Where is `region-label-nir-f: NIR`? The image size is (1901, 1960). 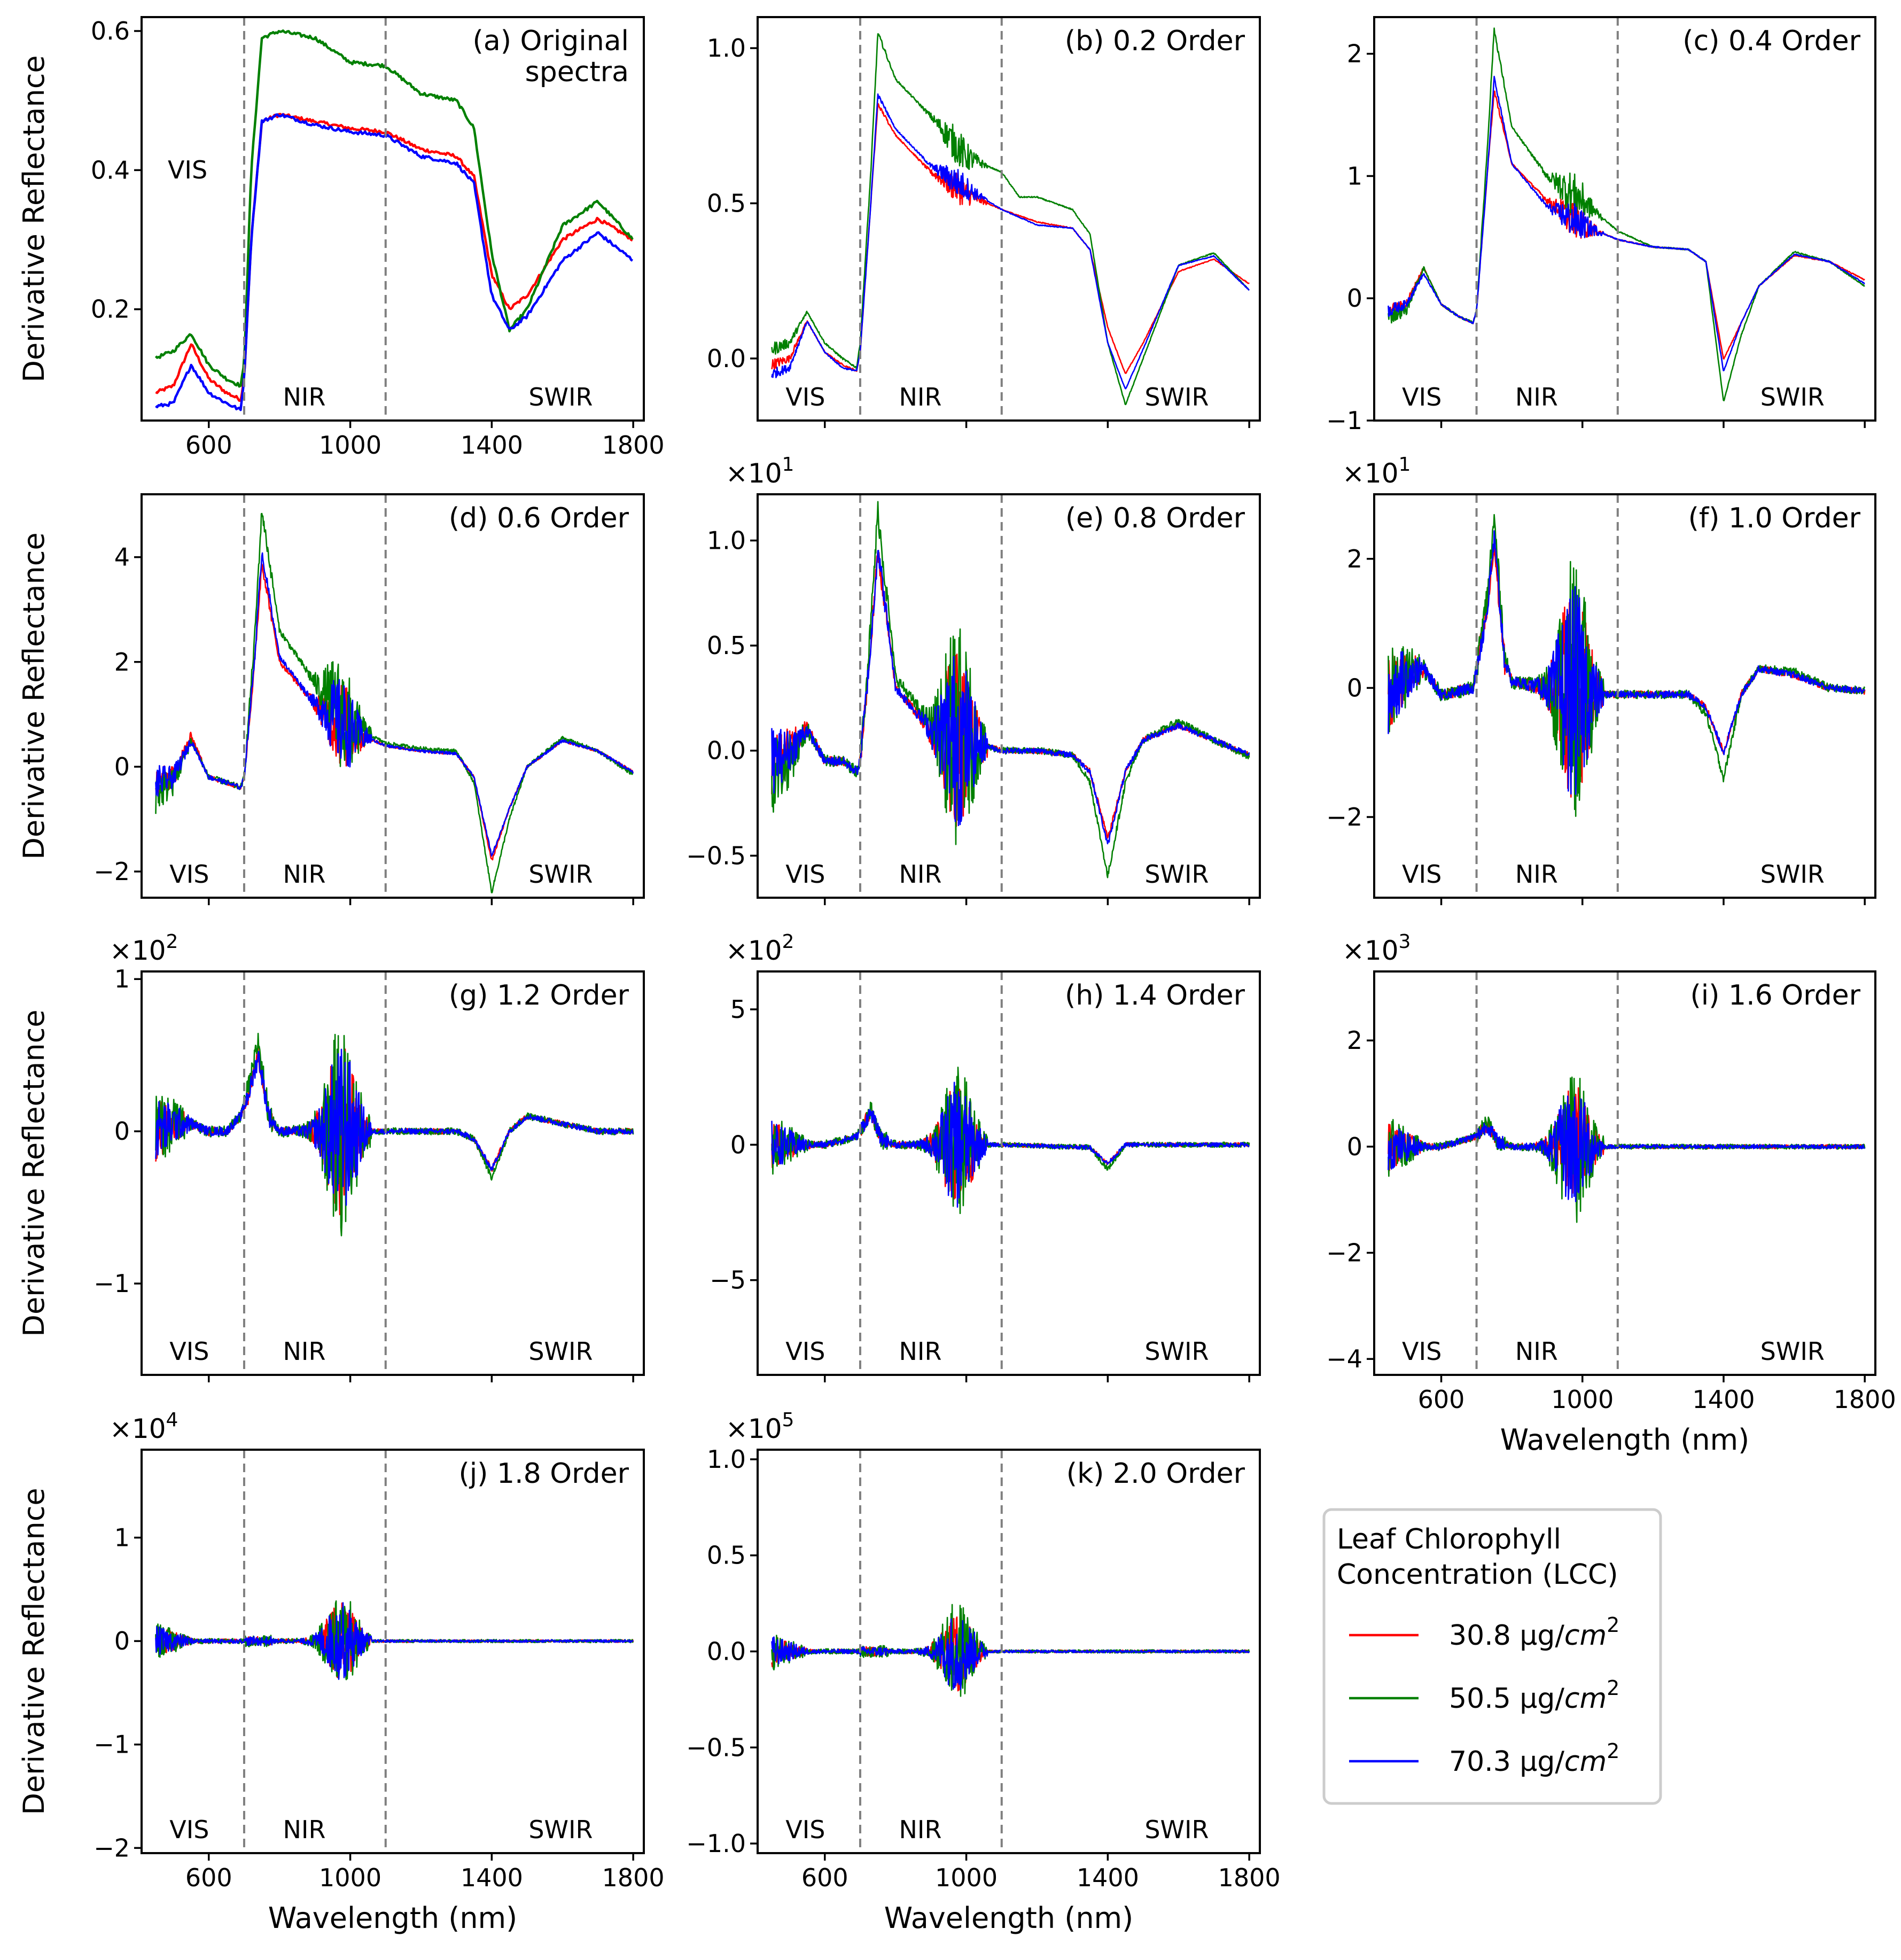
region-label-nir-f: NIR is located at coordinates (1536, 874).